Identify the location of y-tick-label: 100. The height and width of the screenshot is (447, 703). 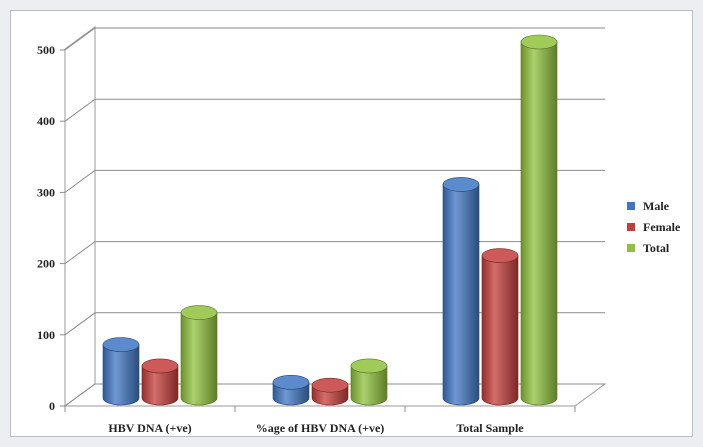
(46, 335).